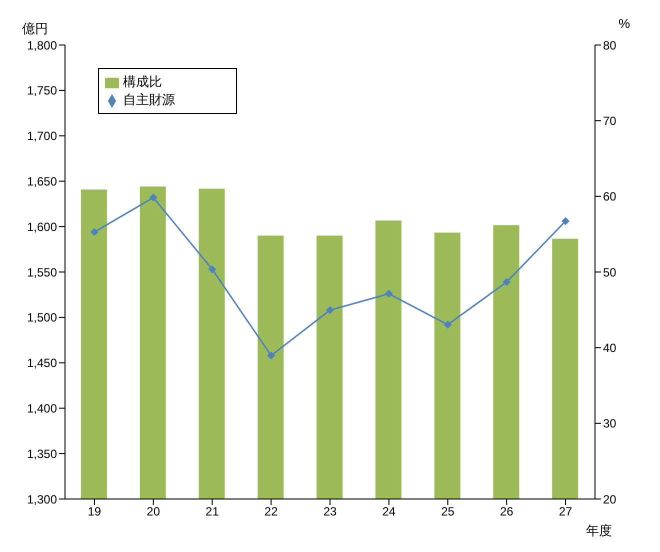  Describe the element at coordinates (599, 531) in the screenshot. I see `x-axis-title: 年度` at that location.